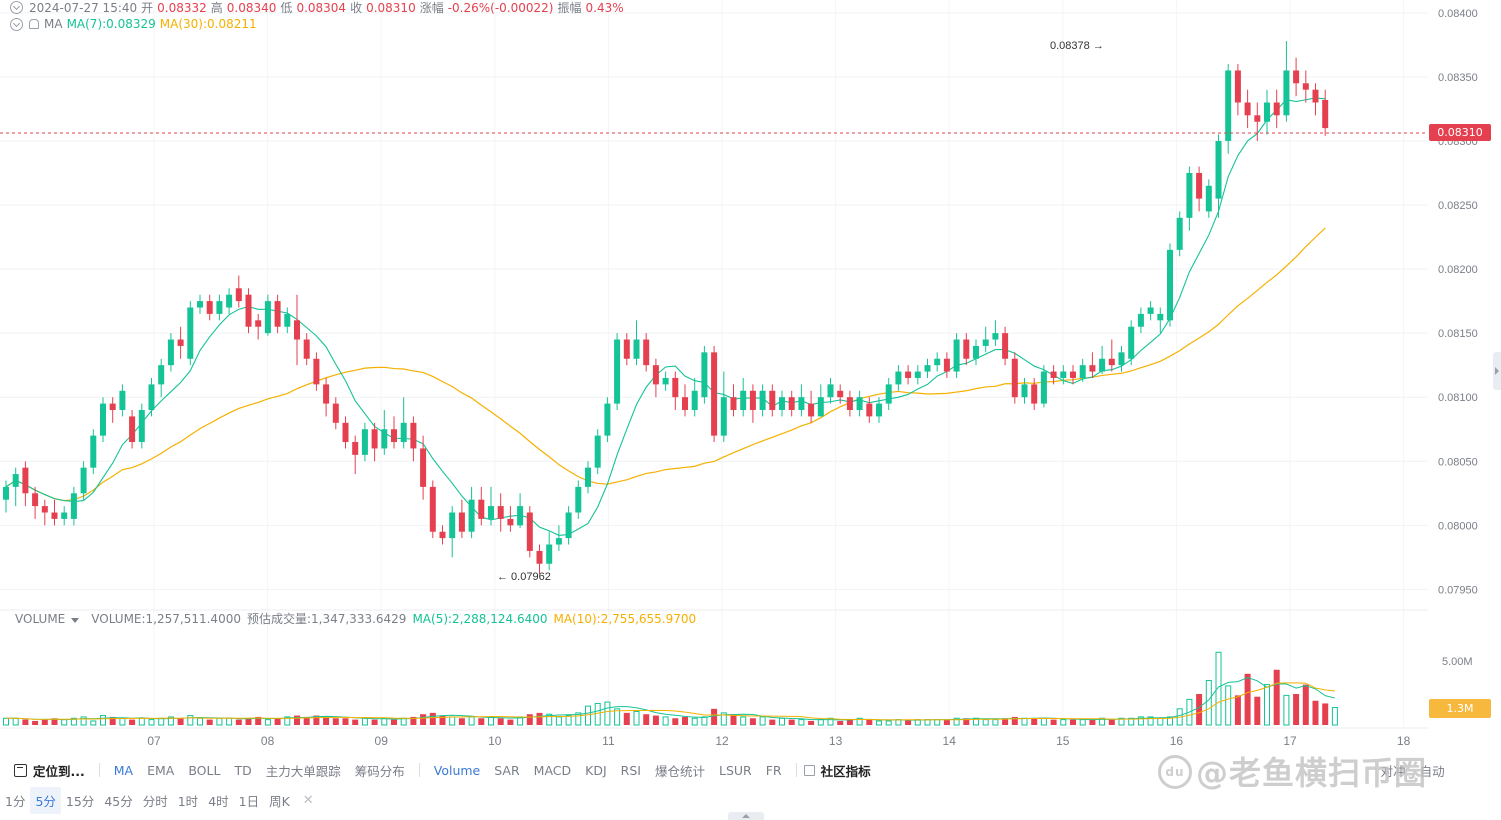 The height and width of the screenshot is (820, 1501). I want to click on interval-5m: 5分, so click(45, 800).